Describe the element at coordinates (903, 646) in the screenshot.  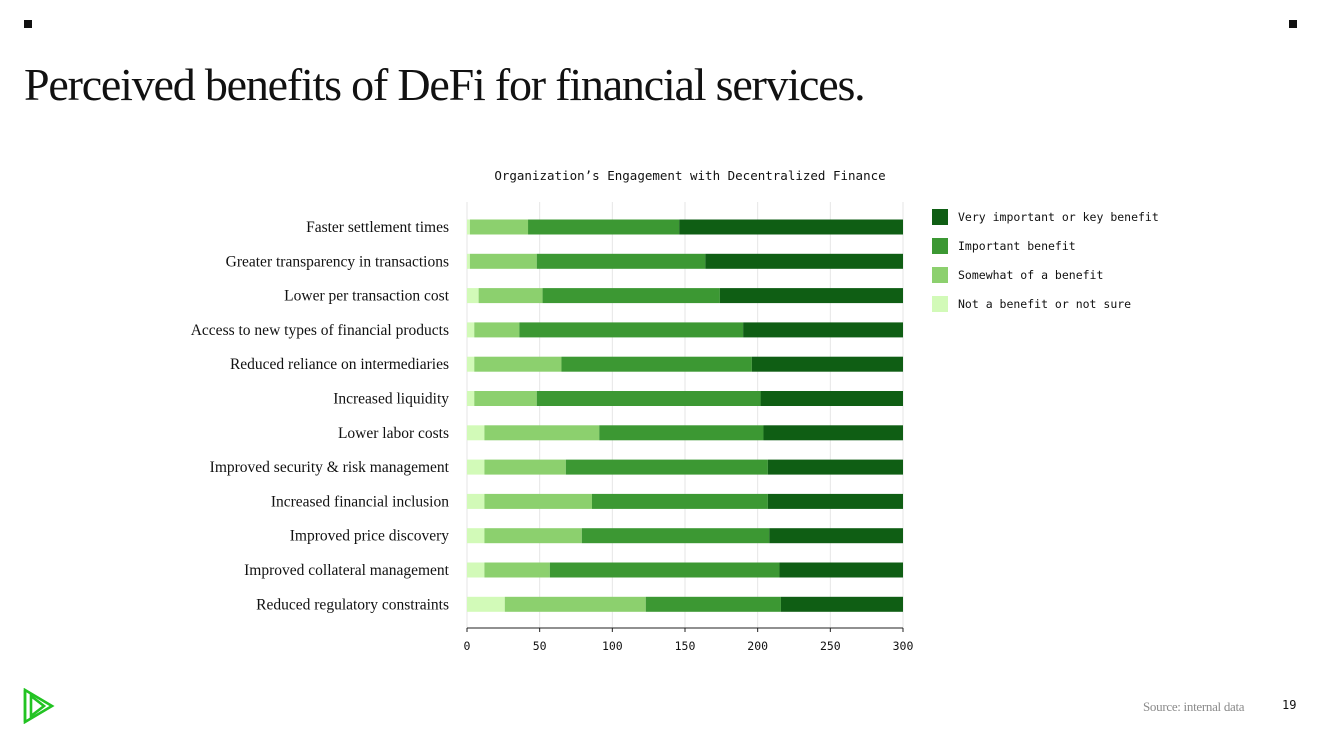
I see `x-tick-label: 300` at that location.